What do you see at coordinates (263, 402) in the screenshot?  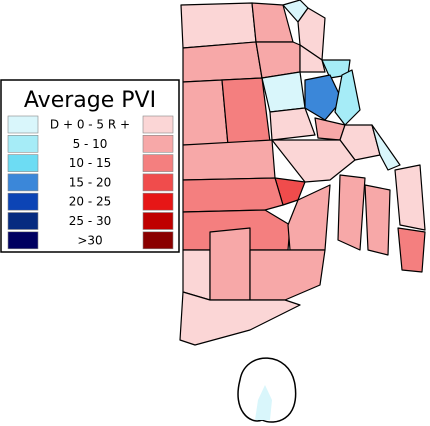 I see `block-island-pond` at bounding box center [263, 402].